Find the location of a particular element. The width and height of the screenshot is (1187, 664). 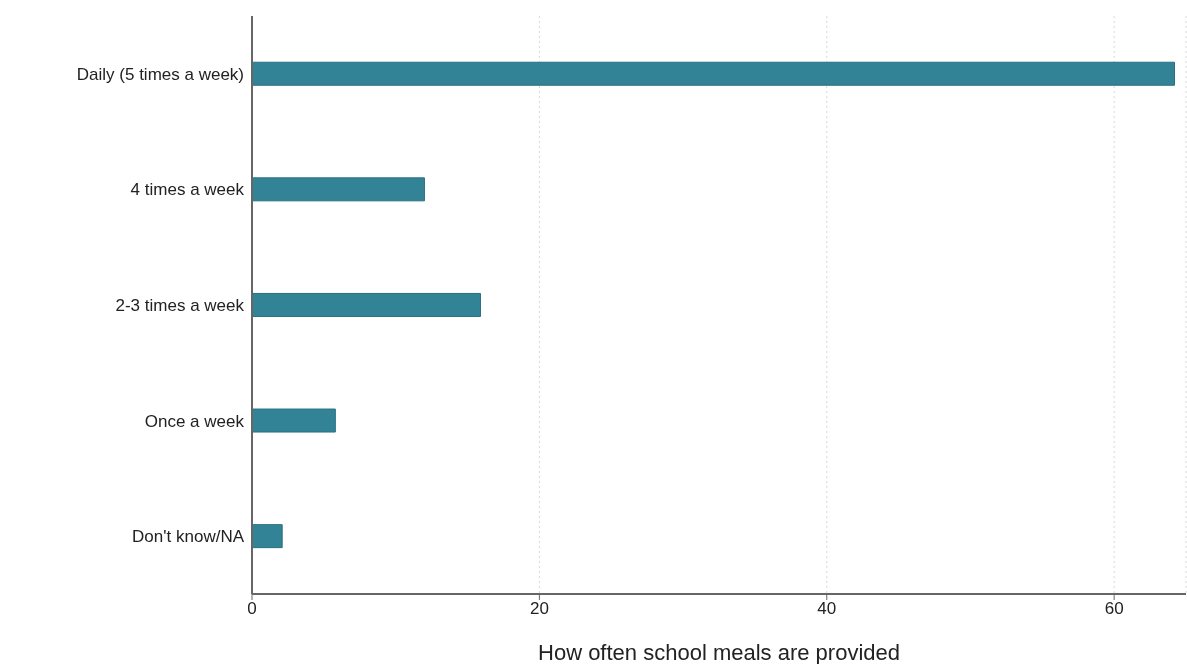

x-tick-label: 60 is located at coordinates (1114, 609).